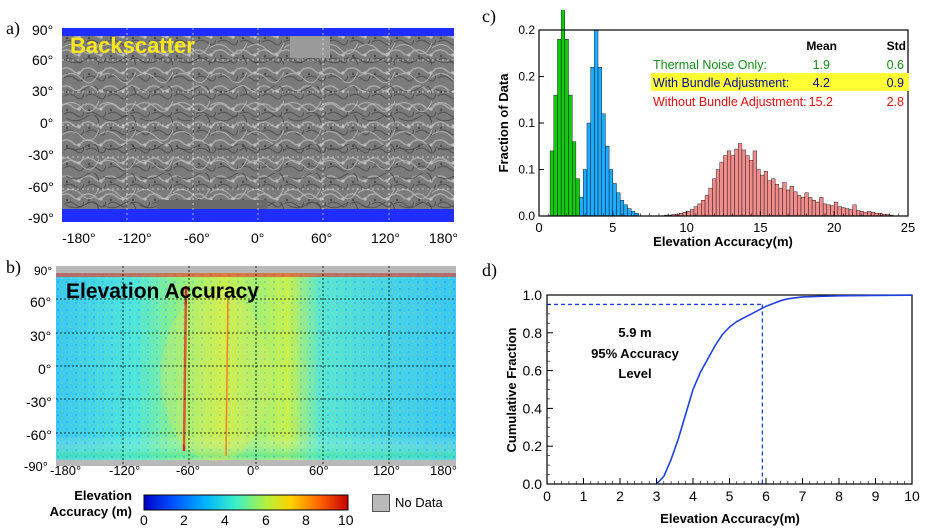 The height and width of the screenshot is (529, 927). I want to click on map-b-lat-tick: -90°, so click(36, 466).